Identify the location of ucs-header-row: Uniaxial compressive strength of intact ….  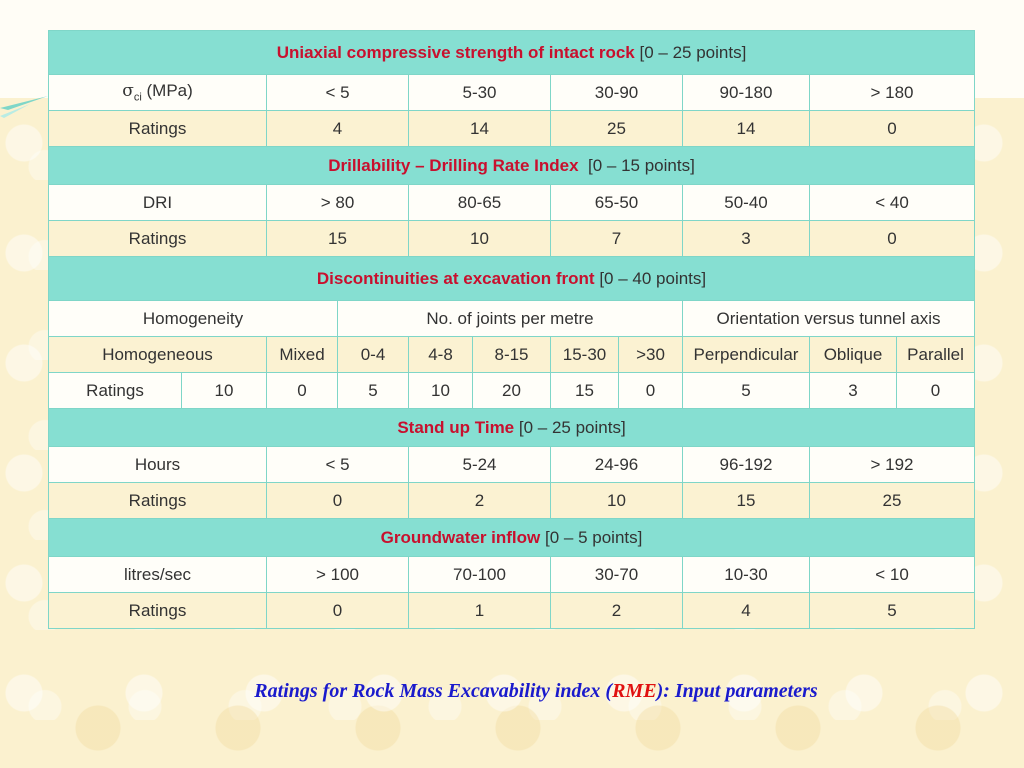
(511, 52).